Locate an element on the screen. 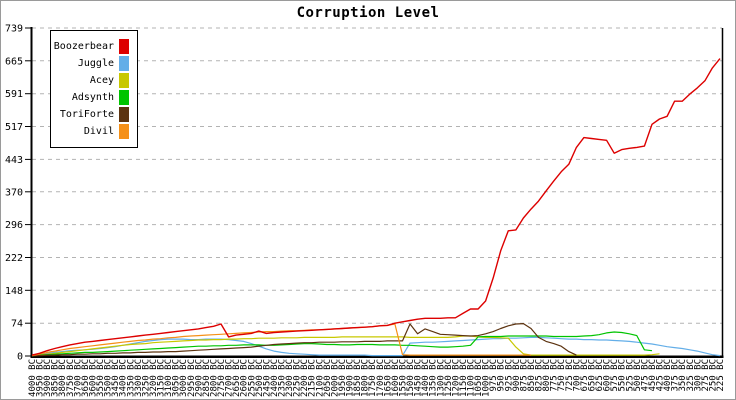  x-tick-label: 225 BC is located at coordinates (721, 375).